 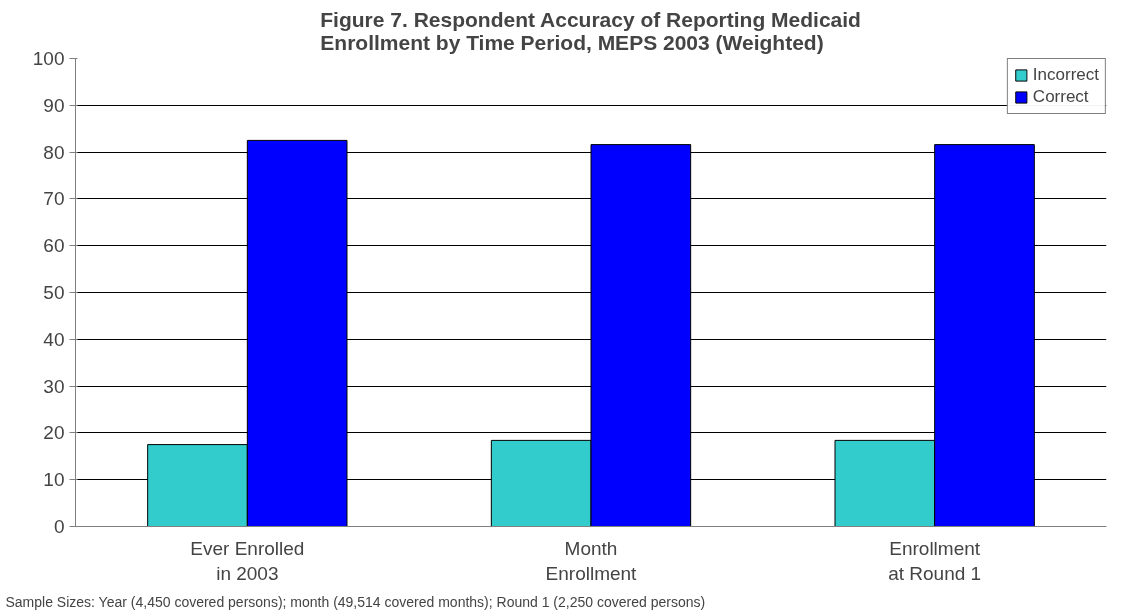 What do you see at coordinates (48, 58) in the screenshot?
I see `y-tick-label: 100` at bounding box center [48, 58].